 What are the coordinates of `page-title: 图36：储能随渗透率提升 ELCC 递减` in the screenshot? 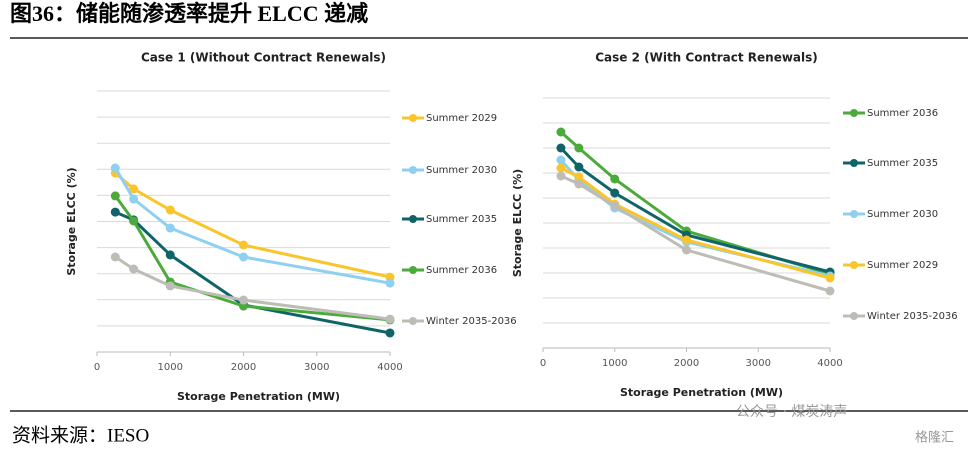 It's located at (189, 13).